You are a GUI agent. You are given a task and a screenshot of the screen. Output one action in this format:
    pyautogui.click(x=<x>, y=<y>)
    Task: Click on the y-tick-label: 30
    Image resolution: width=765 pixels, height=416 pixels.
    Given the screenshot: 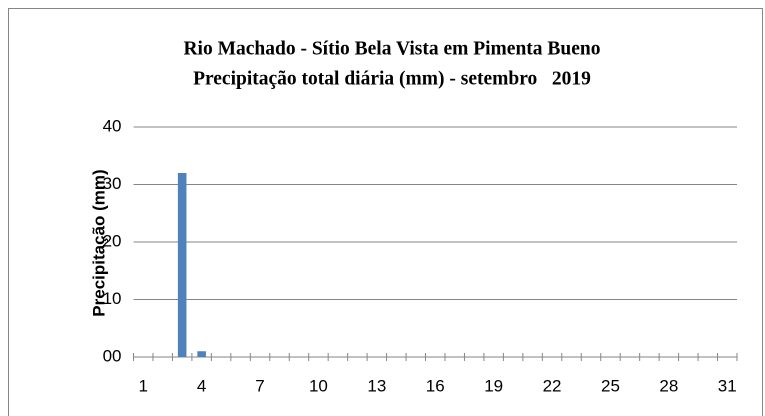 What is the action you would take?
    pyautogui.click(x=112, y=183)
    